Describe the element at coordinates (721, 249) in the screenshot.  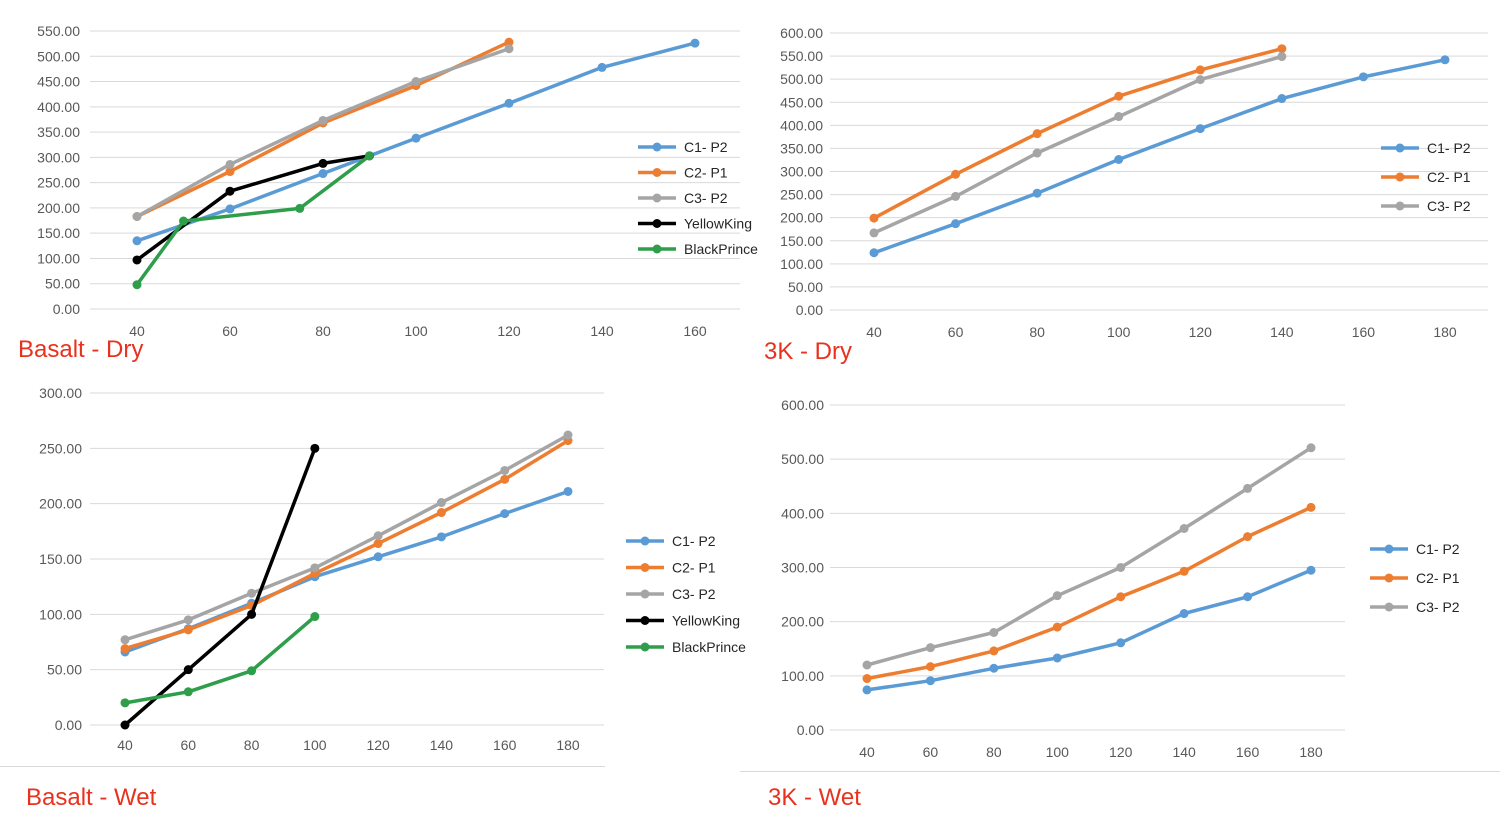
I see `legend-label-blackprince: BlackPrince` at that location.